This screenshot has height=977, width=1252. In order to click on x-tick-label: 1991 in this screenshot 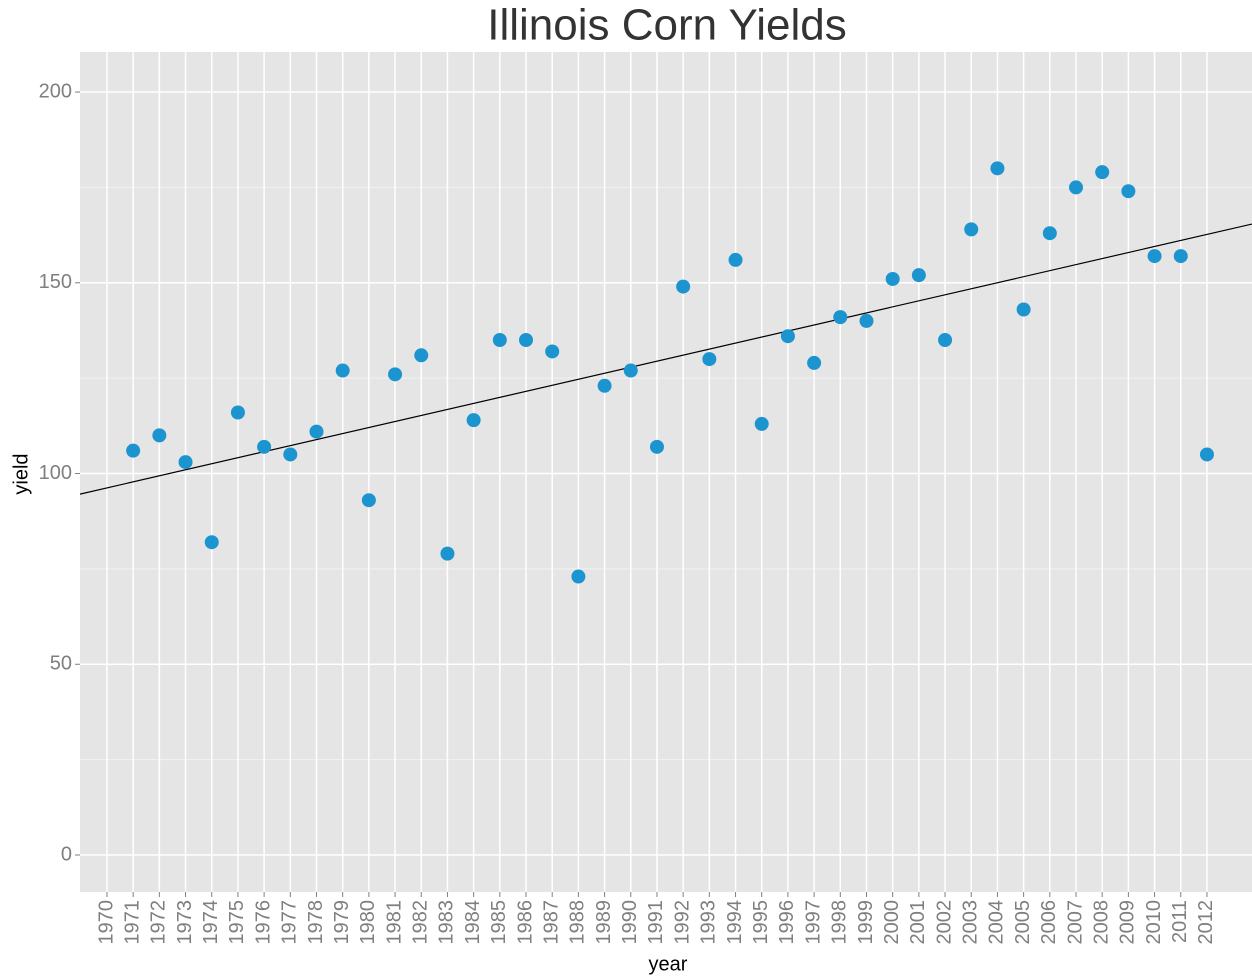, I will do `click(656, 922)`.